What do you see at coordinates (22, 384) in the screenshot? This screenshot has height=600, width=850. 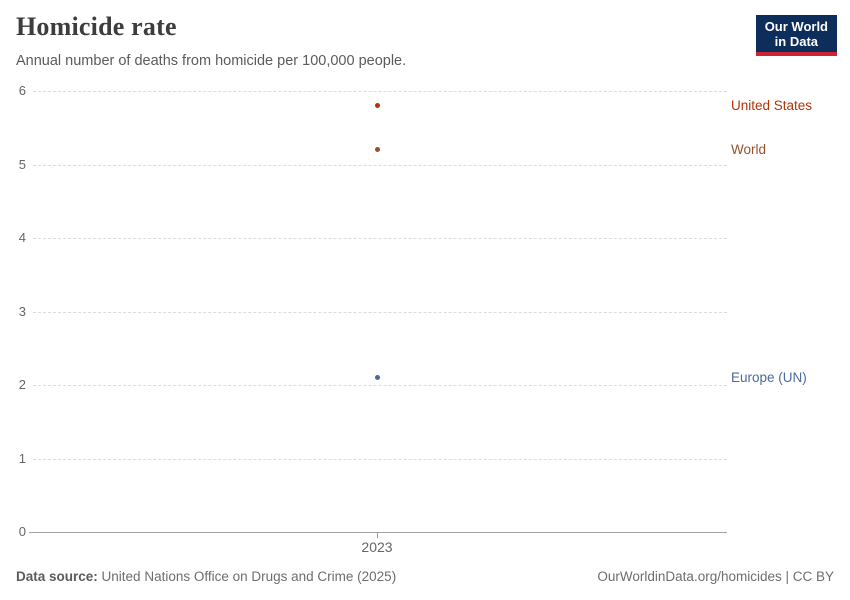 I see `y-axis-tick-label-2: 2` at bounding box center [22, 384].